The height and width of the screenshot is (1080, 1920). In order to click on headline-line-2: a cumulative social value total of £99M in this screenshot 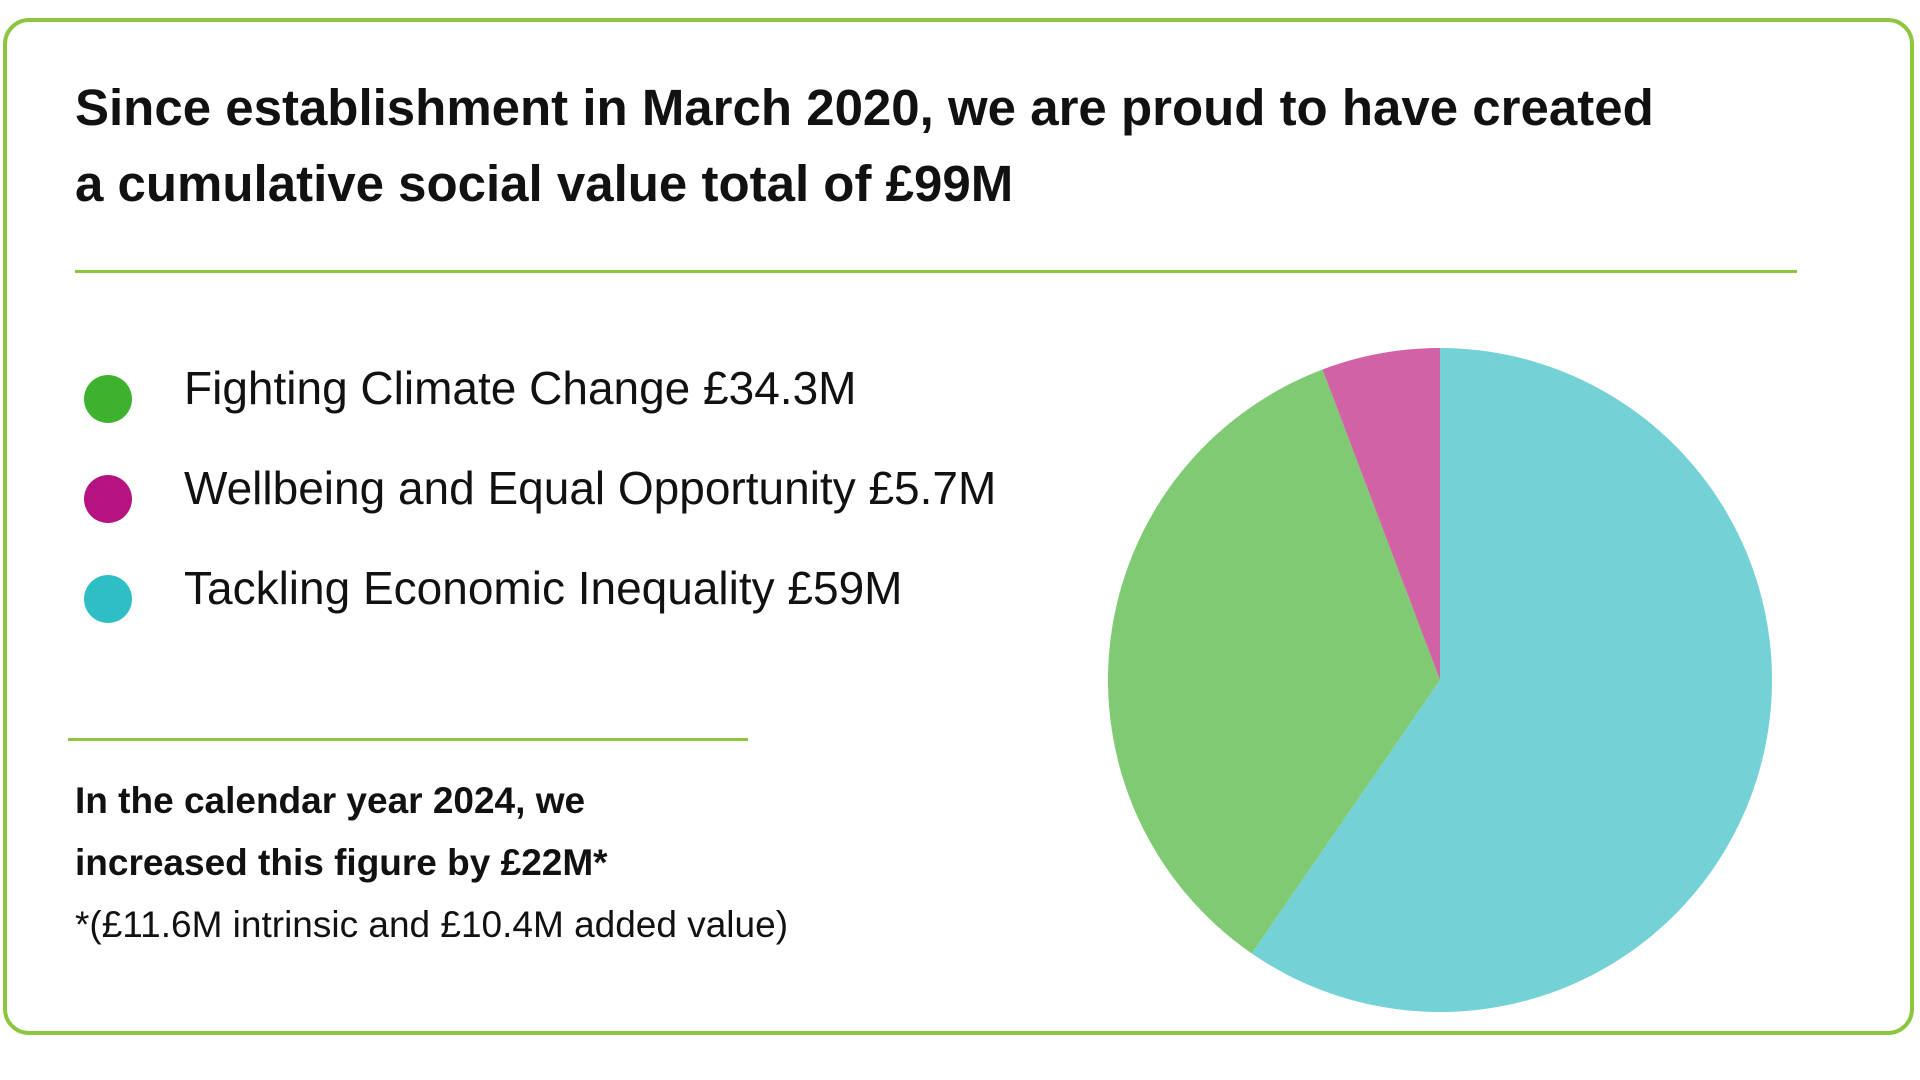, I will do `click(544, 183)`.